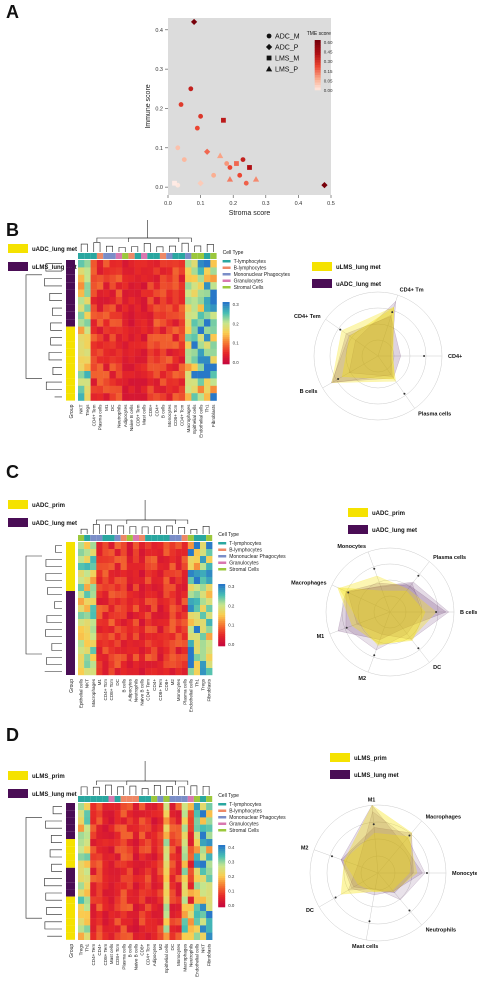 The image size is (477, 985). Describe the element at coordinates (231, 605) in the screenshot. I see `heat-colorbar-tick: 0.2` at that location.